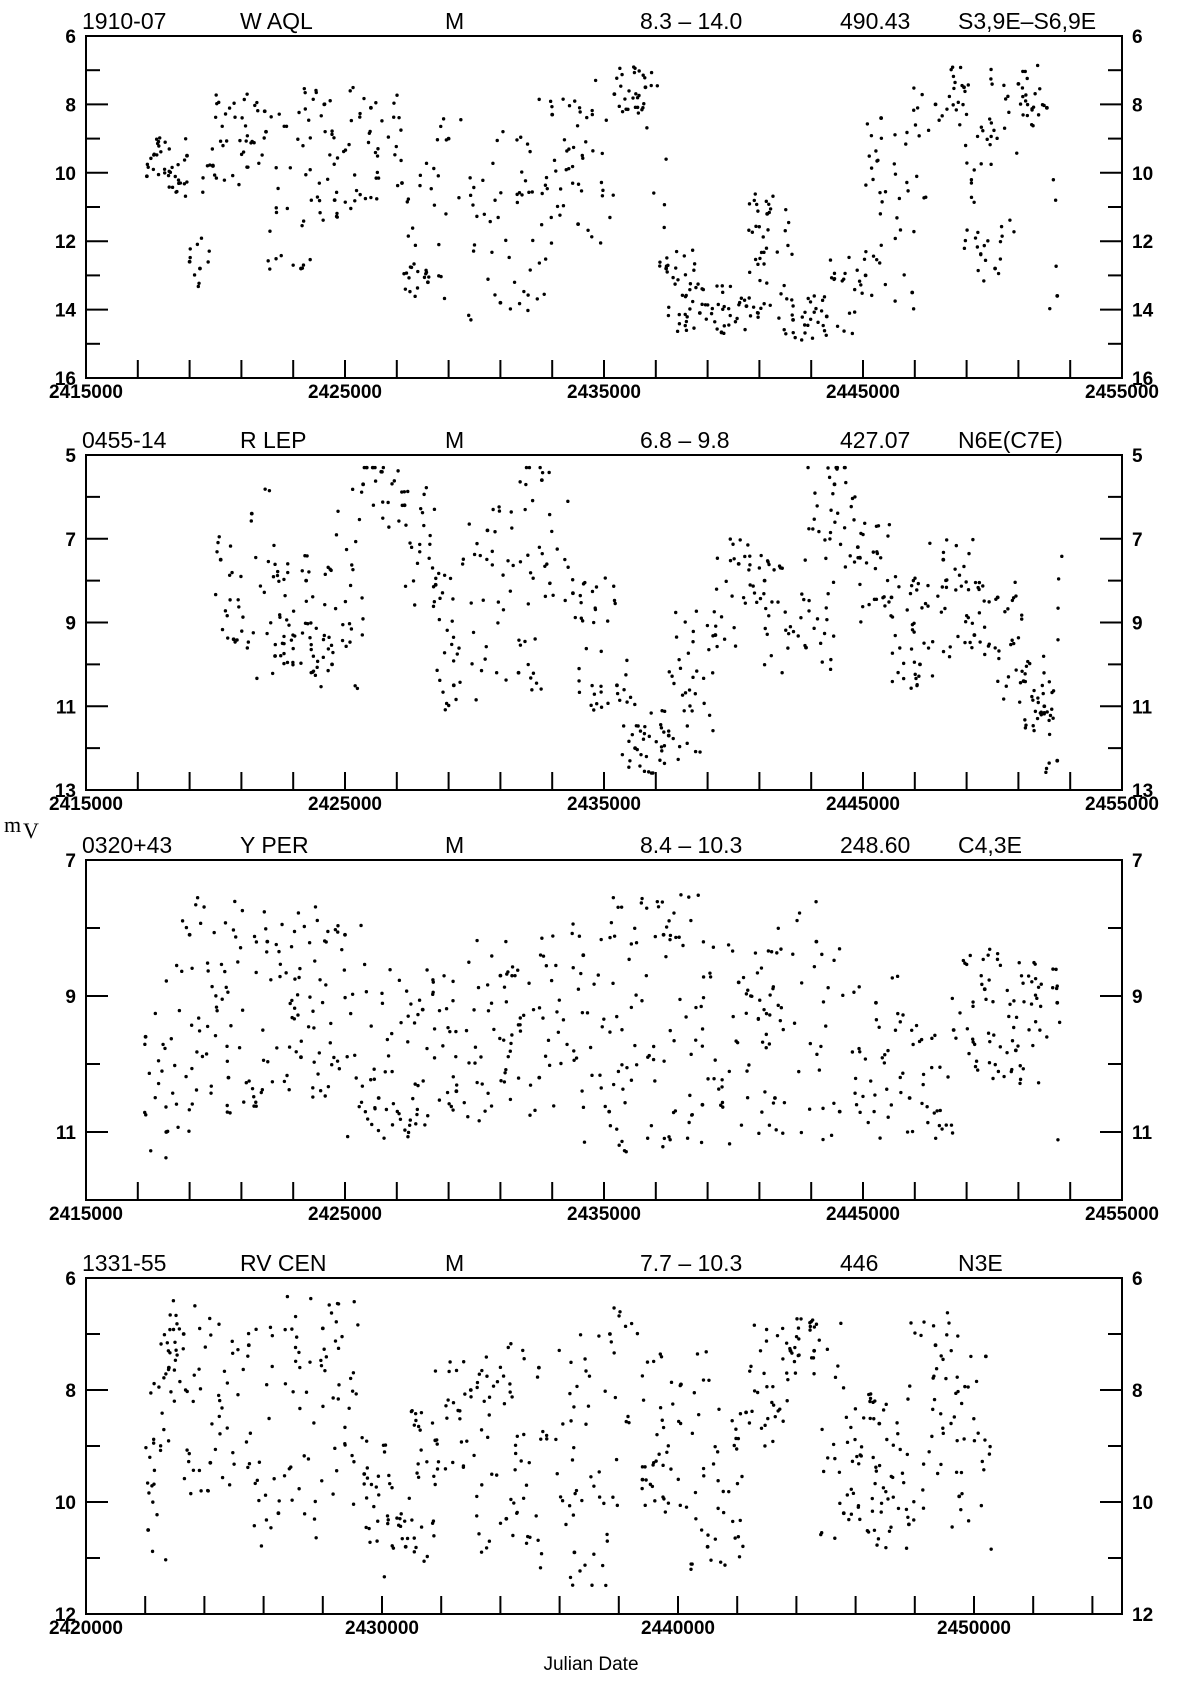 The image size is (1182, 1685). Describe the element at coordinates (1142, 1615) in the screenshot. I see `y-tick-label-right: 12` at that location.